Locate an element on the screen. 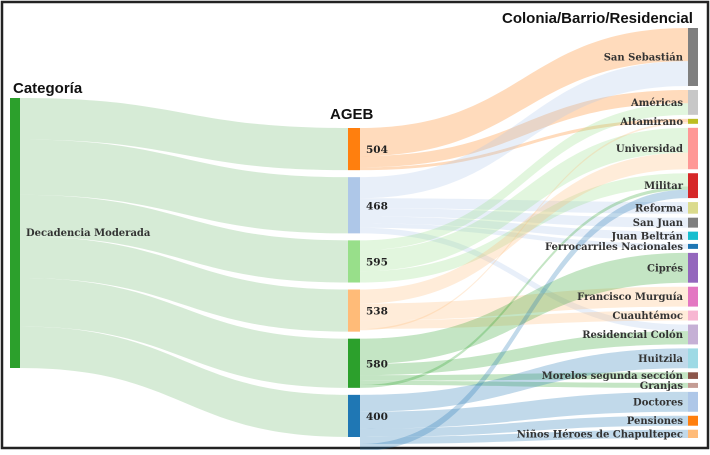 The width and height of the screenshot is (710, 455). node-altamirano is located at coordinates (693, 121).